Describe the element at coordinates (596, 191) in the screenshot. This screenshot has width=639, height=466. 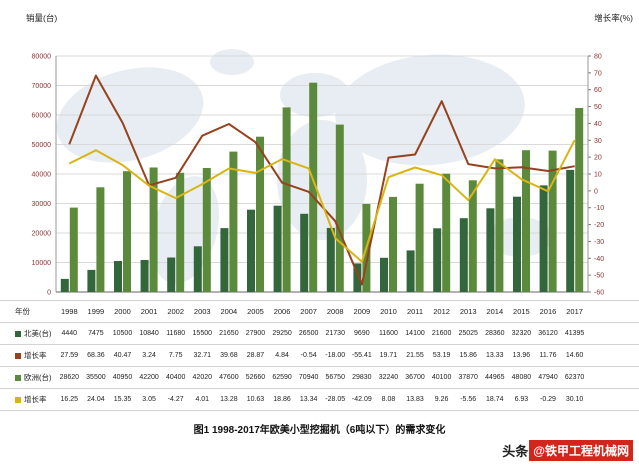
I see `right-axis-tick: 0` at that location.